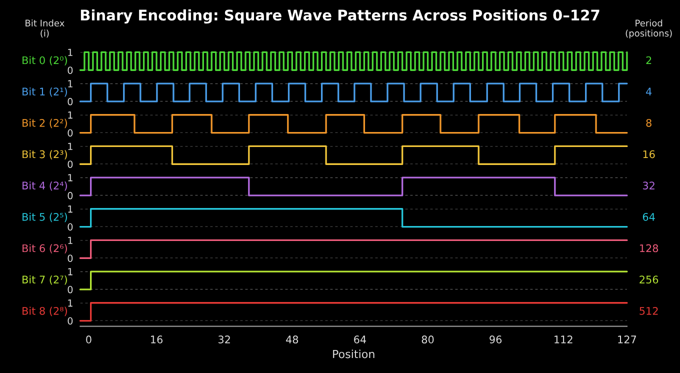  I want to click on y-axis-title: Bit 4 (2⁴), so click(44, 186).